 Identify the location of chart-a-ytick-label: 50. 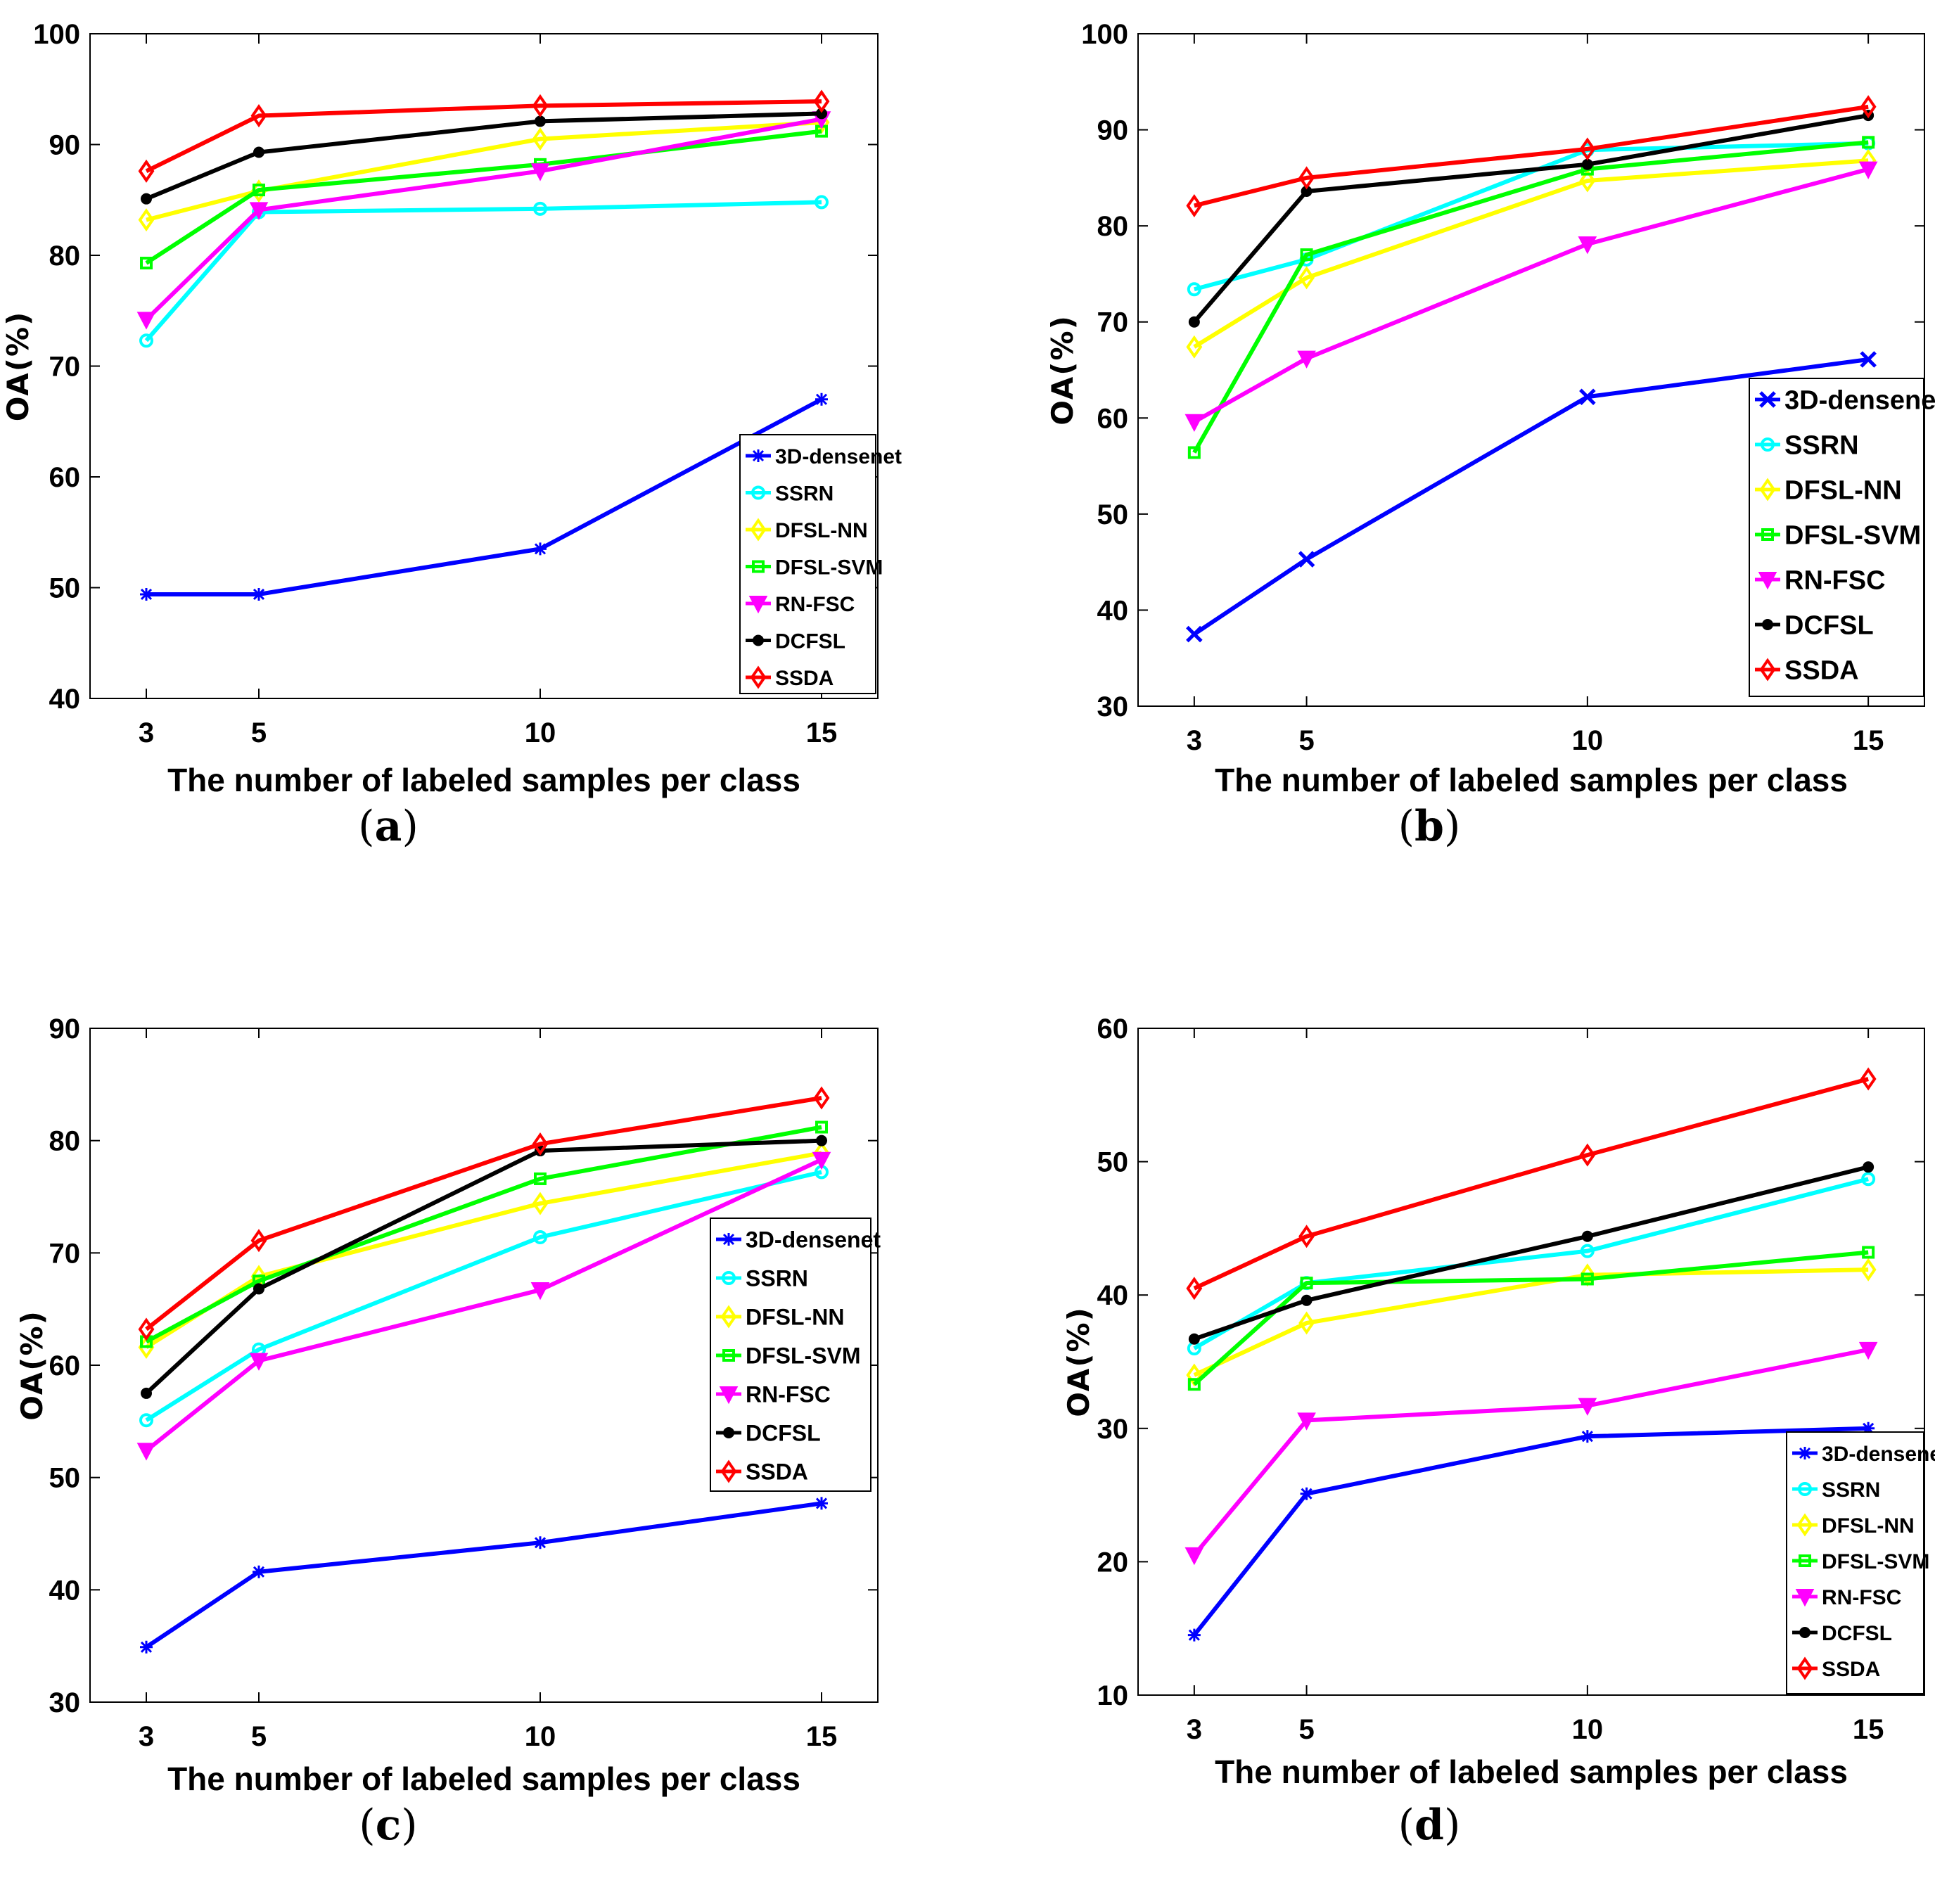
(65, 588).